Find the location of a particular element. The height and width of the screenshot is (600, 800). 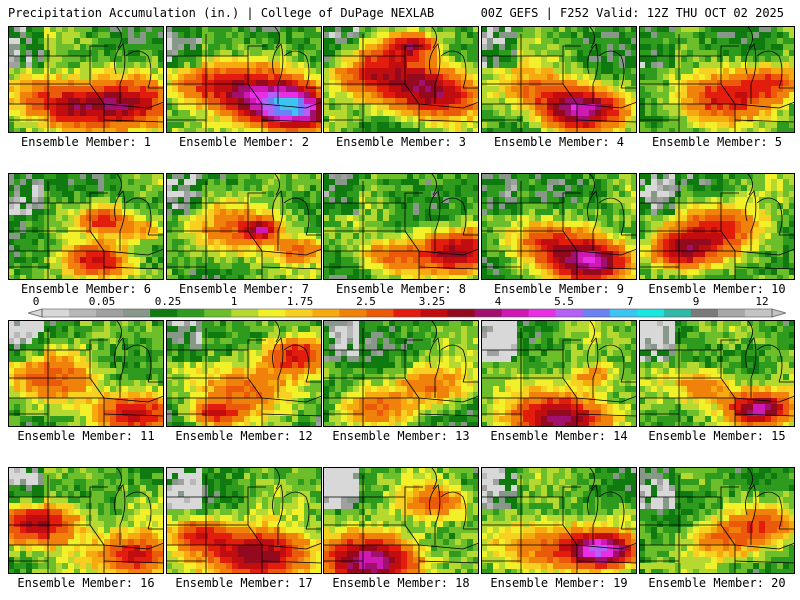

colorbar-tick-label: 7 is located at coordinates (630, 301).